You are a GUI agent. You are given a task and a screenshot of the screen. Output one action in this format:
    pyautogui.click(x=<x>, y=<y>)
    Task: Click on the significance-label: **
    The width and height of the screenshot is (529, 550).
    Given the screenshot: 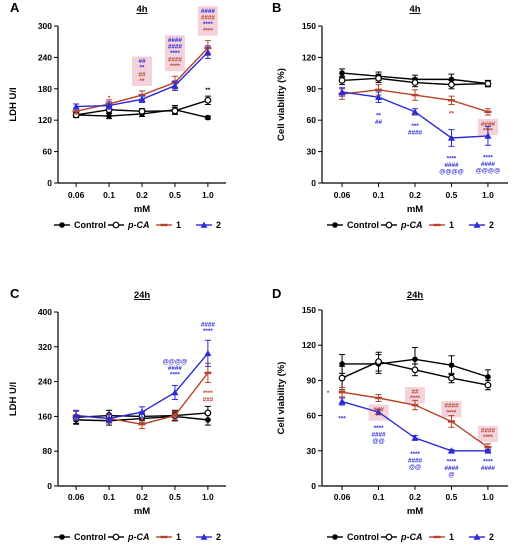 What is the action you would take?
    pyautogui.click(x=378, y=416)
    